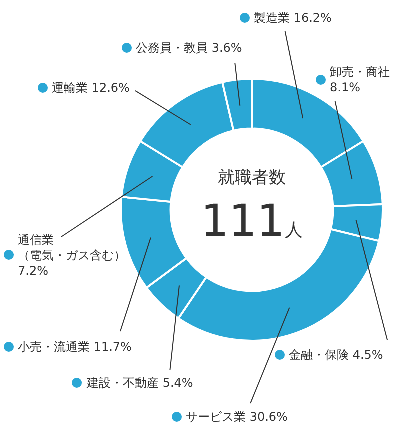 This screenshot has width=411, height=436. I want to click on legend-label: 運輸業 12.6%, so click(91, 88).